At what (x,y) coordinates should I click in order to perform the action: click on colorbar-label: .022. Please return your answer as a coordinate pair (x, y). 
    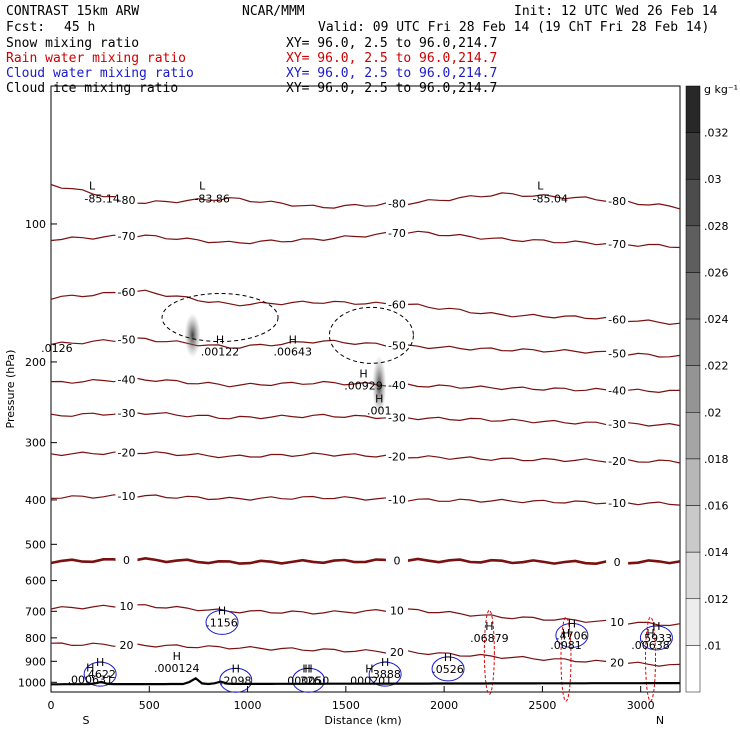
    Looking at the image, I should click on (716, 366).